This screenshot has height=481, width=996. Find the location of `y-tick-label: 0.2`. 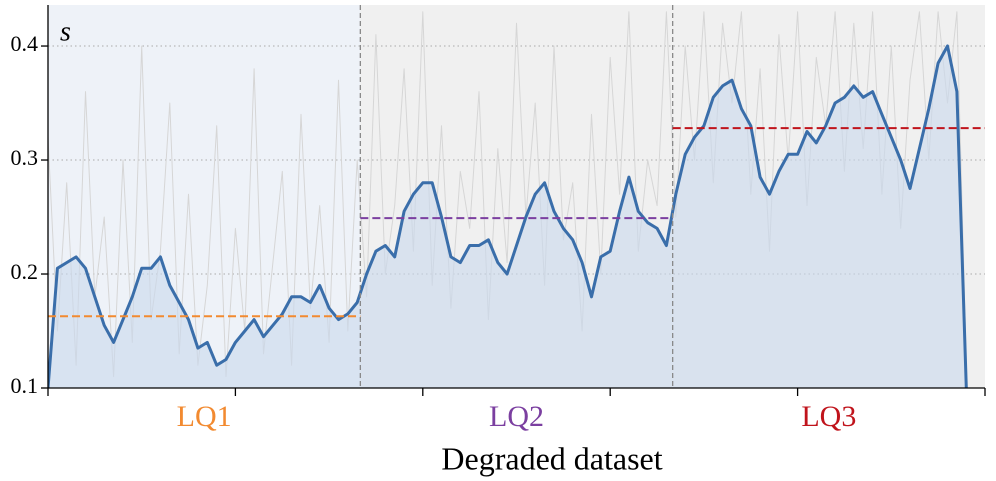

y-tick-label: 0.2 is located at coordinates (25, 271).